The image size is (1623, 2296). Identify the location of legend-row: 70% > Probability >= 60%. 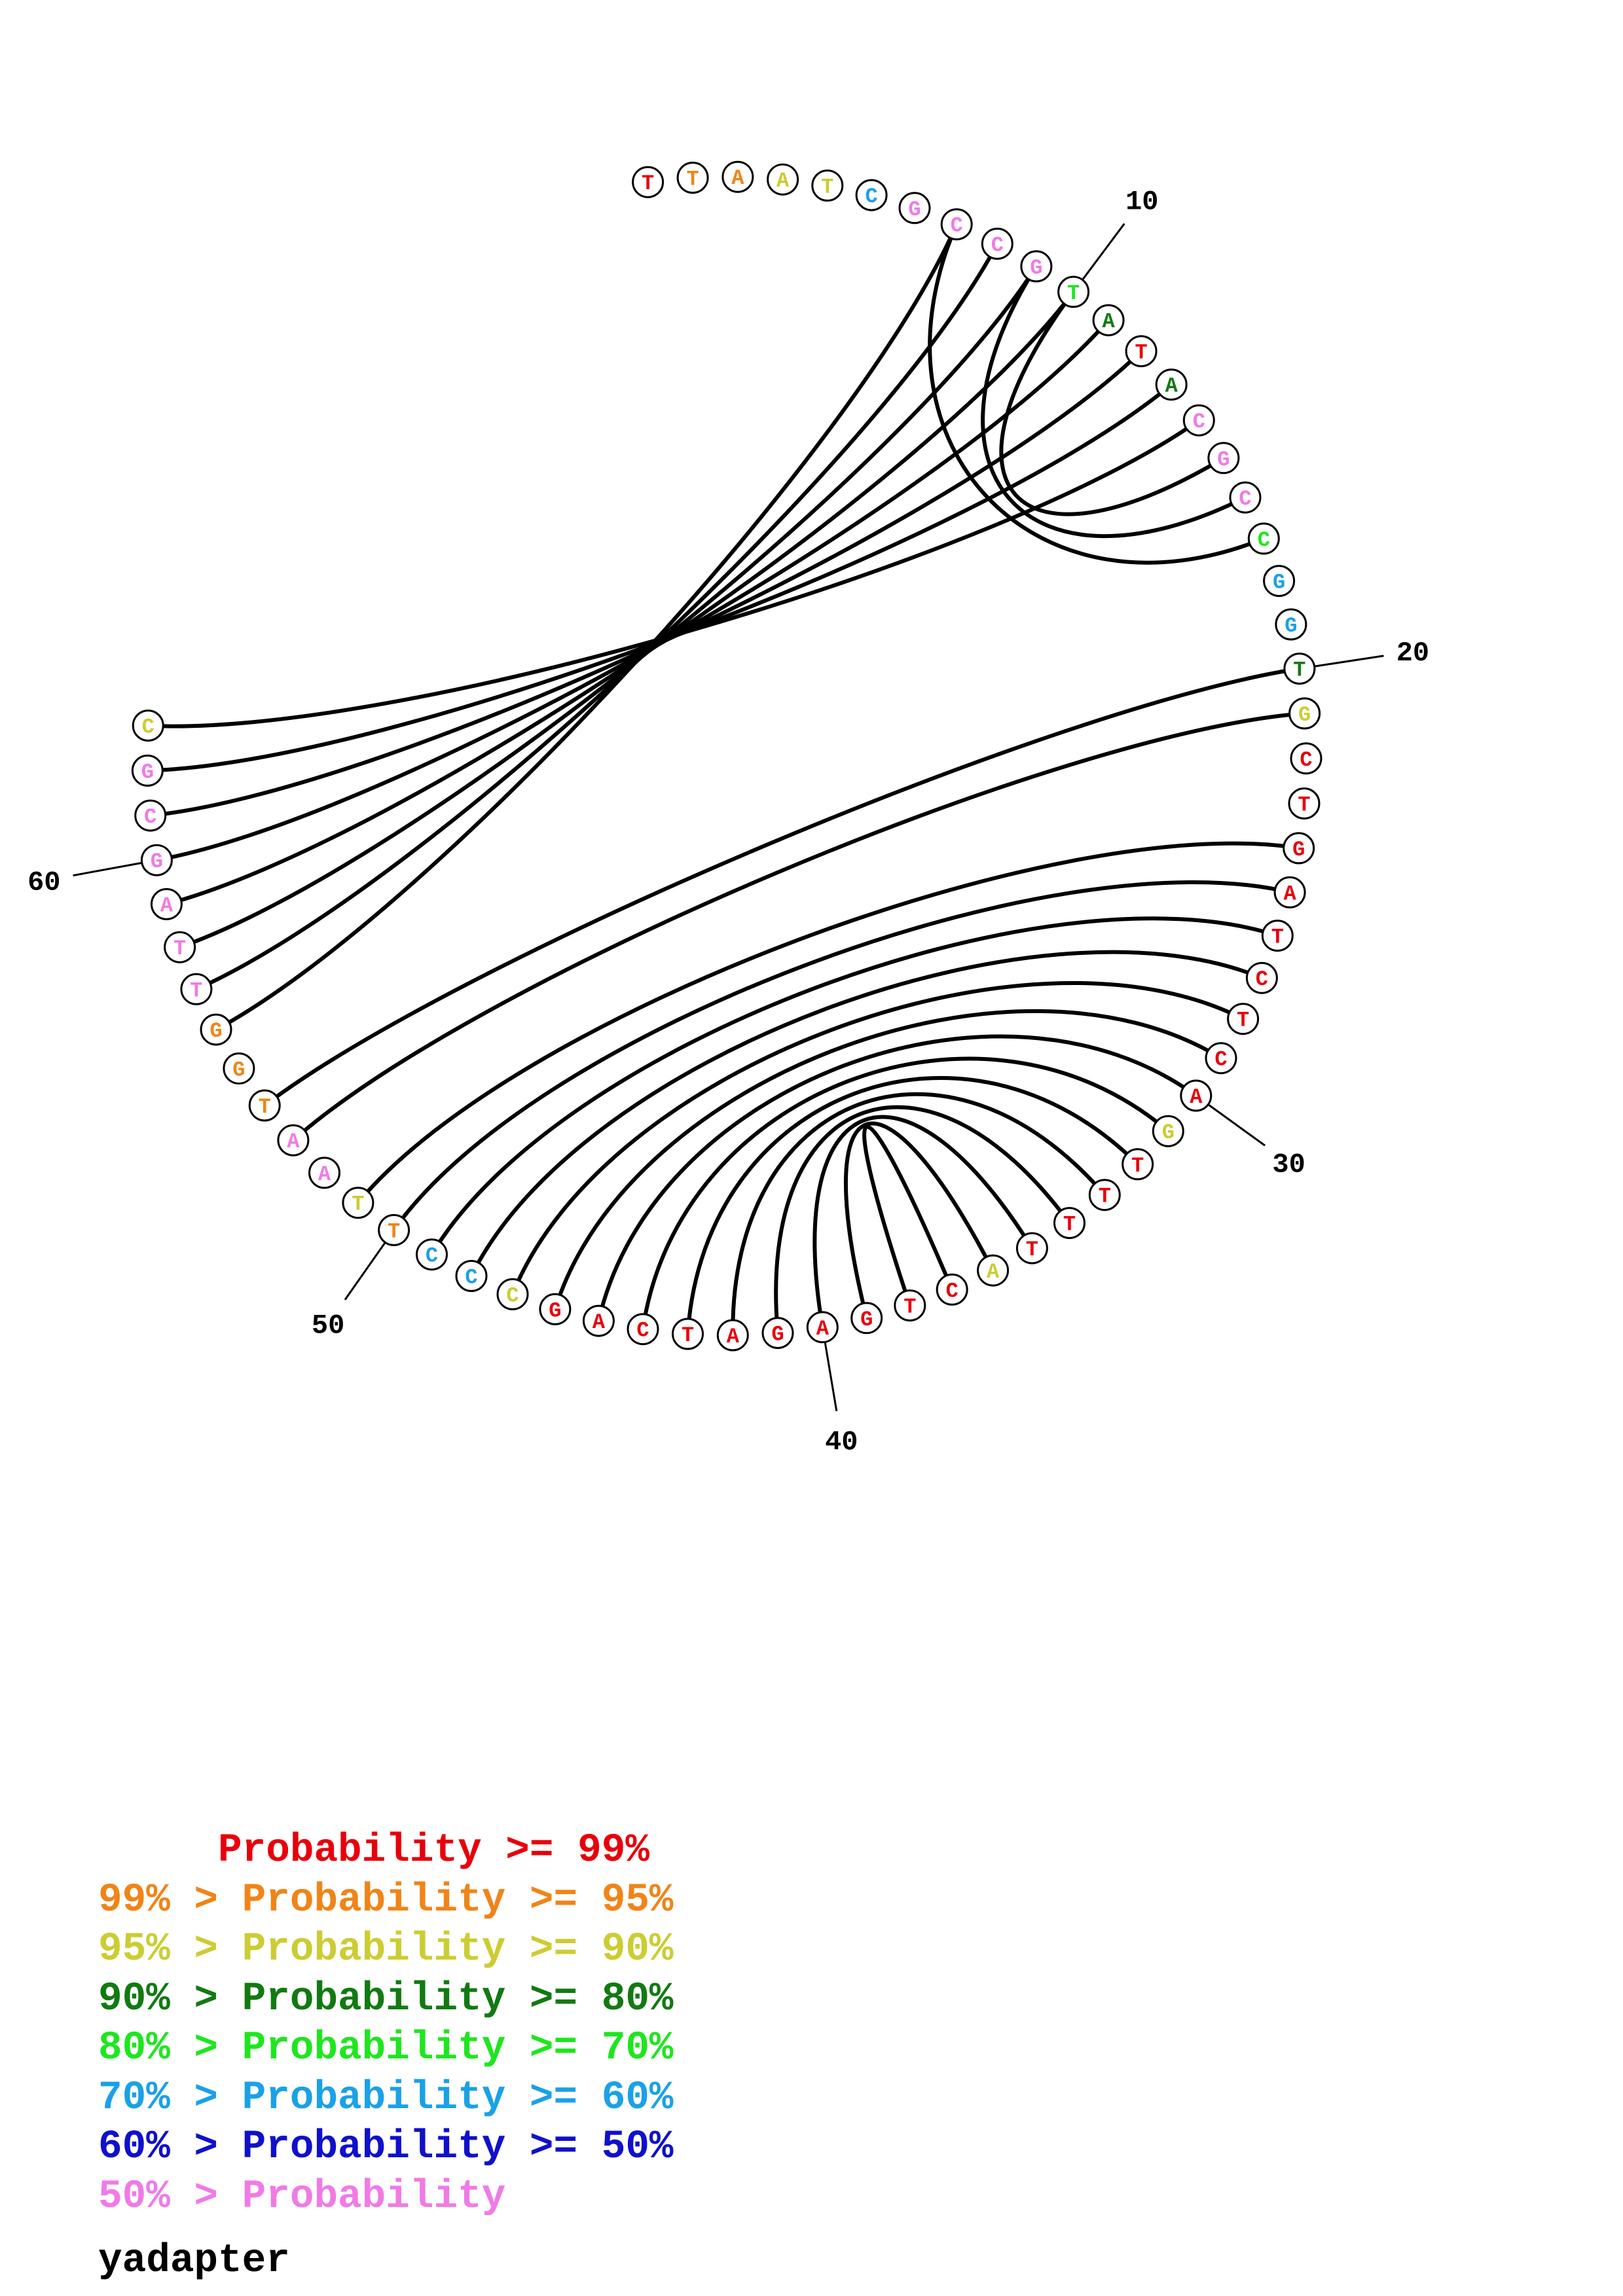
(386, 2098).